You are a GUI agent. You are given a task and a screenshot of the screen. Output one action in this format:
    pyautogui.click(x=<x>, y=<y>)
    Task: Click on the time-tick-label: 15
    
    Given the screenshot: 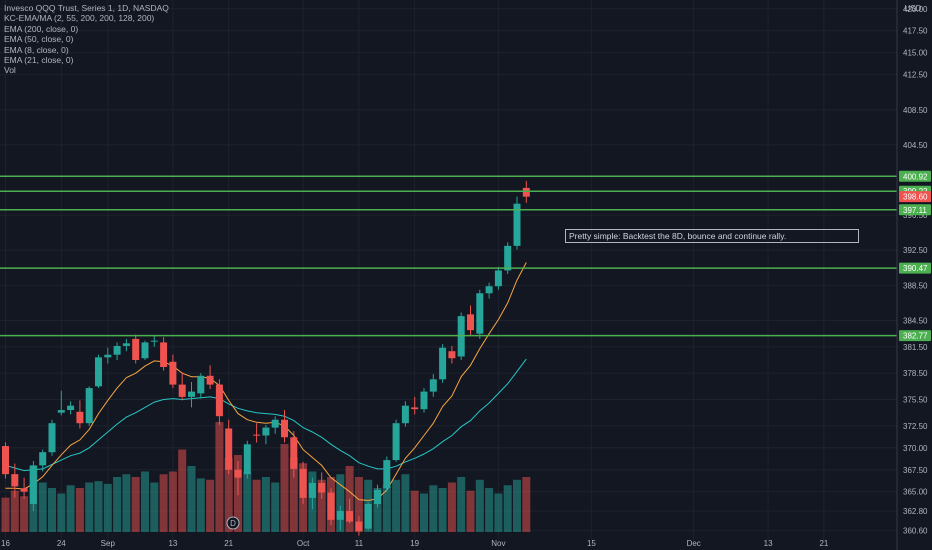 What is the action you would take?
    pyautogui.click(x=591, y=543)
    